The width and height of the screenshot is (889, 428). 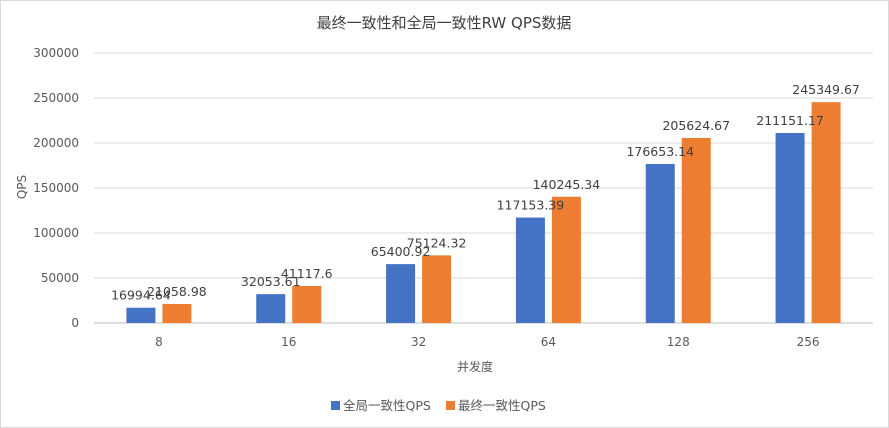 I want to click on x-axis-title: 并发度, so click(x=475, y=366).